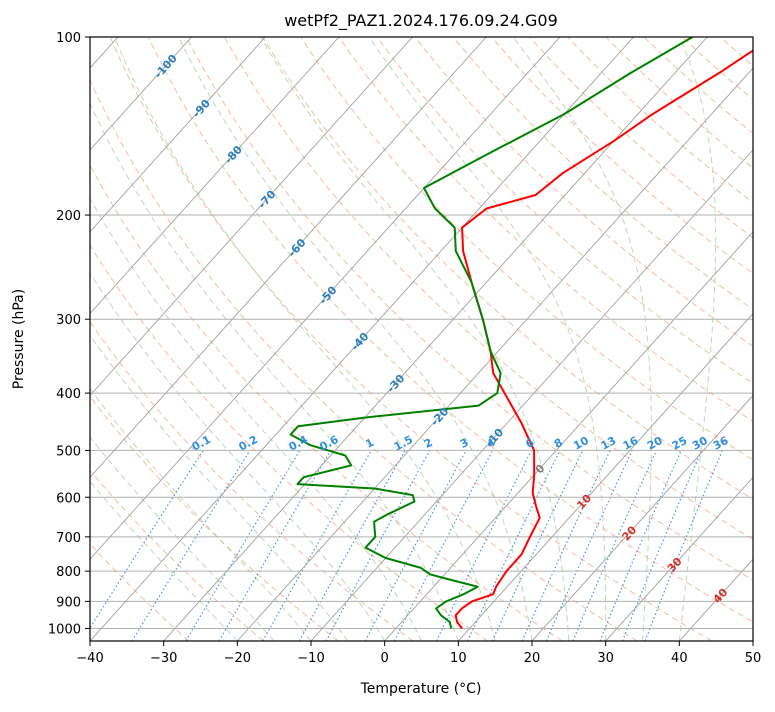  Describe the element at coordinates (421, 689) in the screenshot. I see `x-axis-label: Temperature (°C)` at that location.